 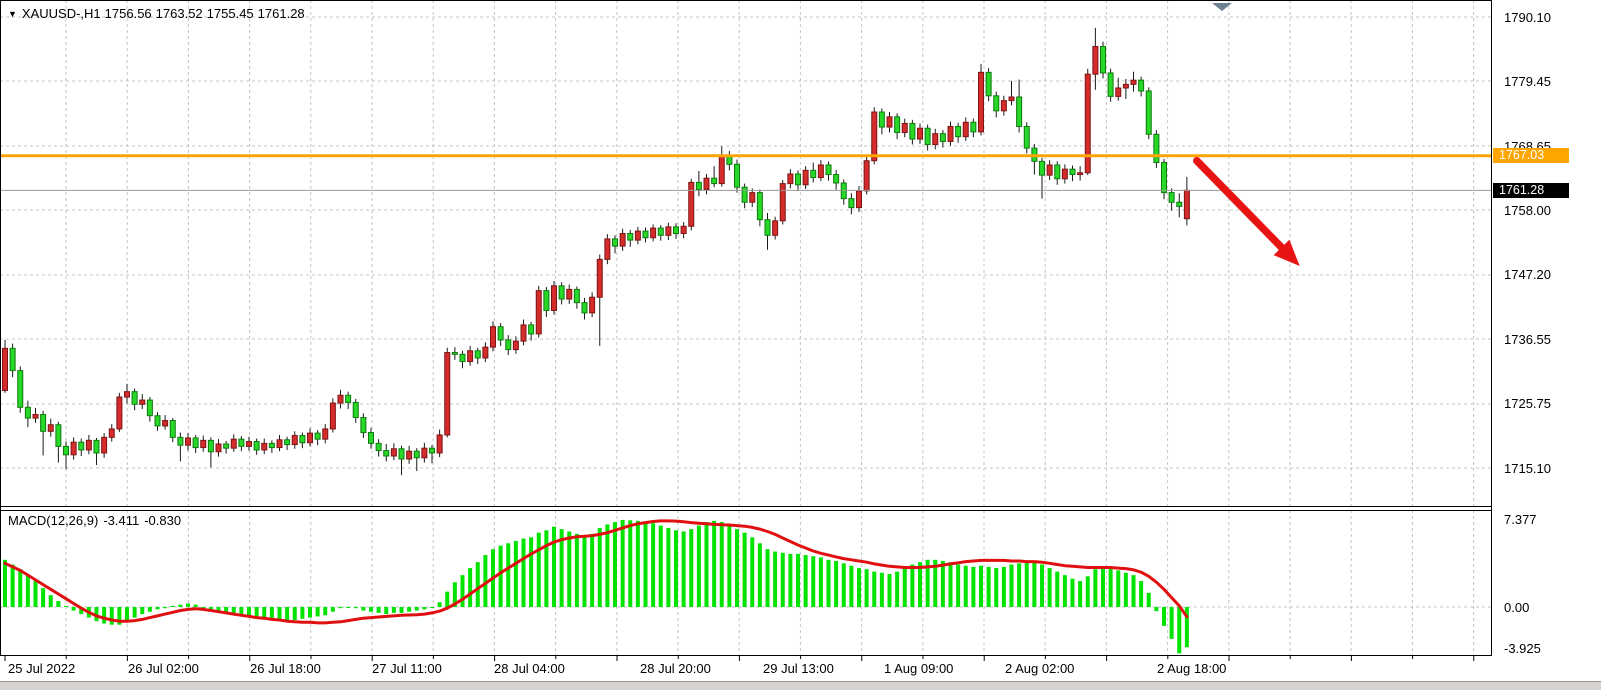 What do you see at coordinates (1527, 468) in the screenshot?
I see `price-tick-label: 1715.10` at bounding box center [1527, 468].